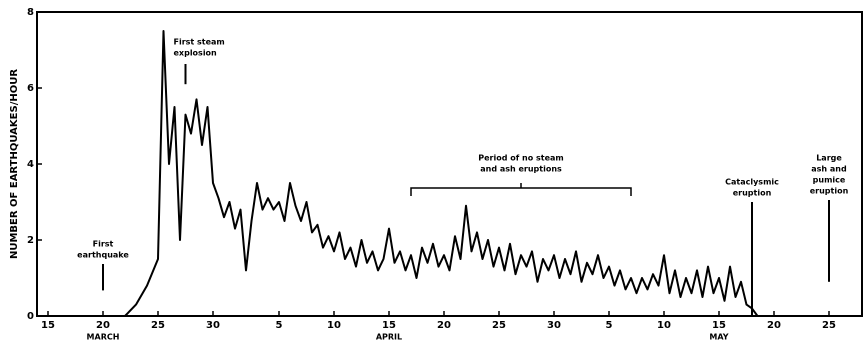 This screenshot has height=347, width=865. What do you see at coordinates (196, 53) in the screenshot?
I see `annotation-text: explosion` at bounding box center [196, 53].